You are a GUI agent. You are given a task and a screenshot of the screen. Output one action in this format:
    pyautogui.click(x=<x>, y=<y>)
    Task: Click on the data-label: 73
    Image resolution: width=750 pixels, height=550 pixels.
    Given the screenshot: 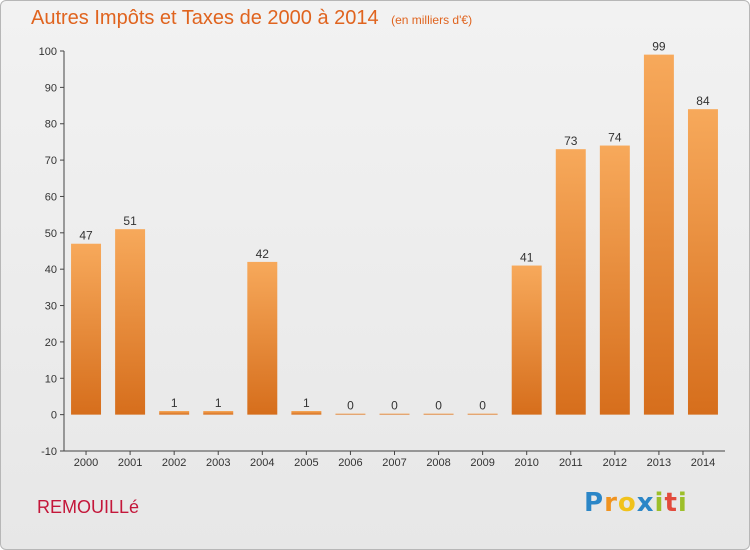 What is the action you would take?
    pyautogui.click(x=571, y=141)
    